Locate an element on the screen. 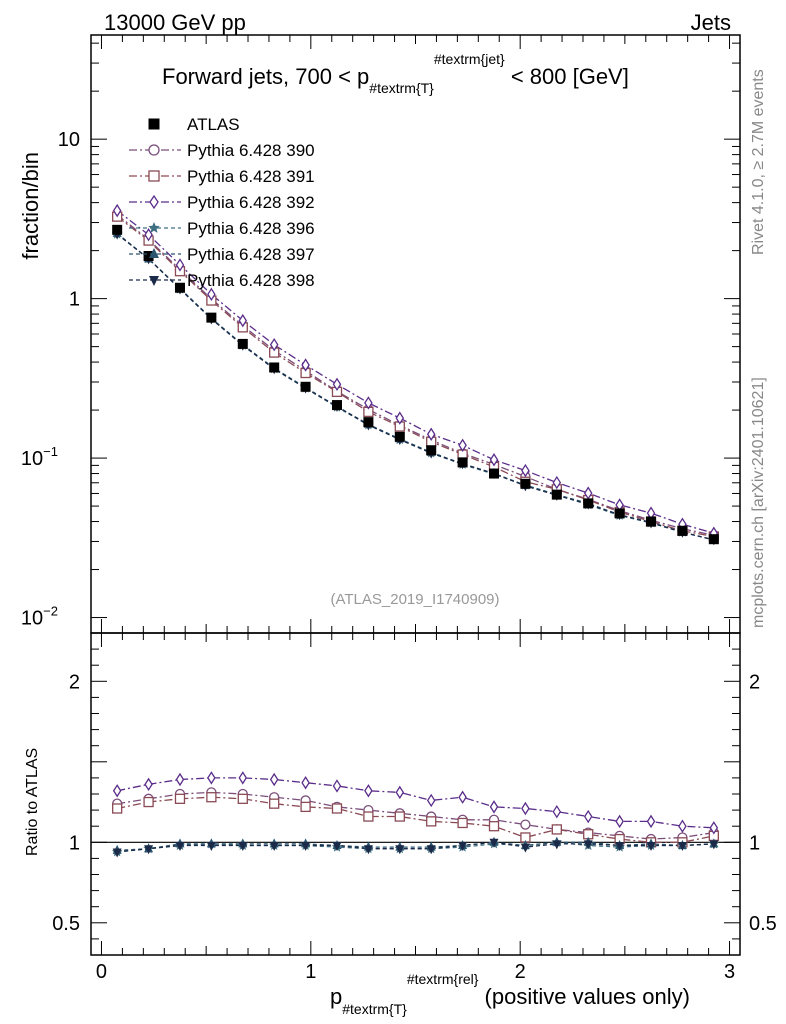 This screenshot has width=786, height=1024. xlabel-pre: p is located at coordinates (336, 996).